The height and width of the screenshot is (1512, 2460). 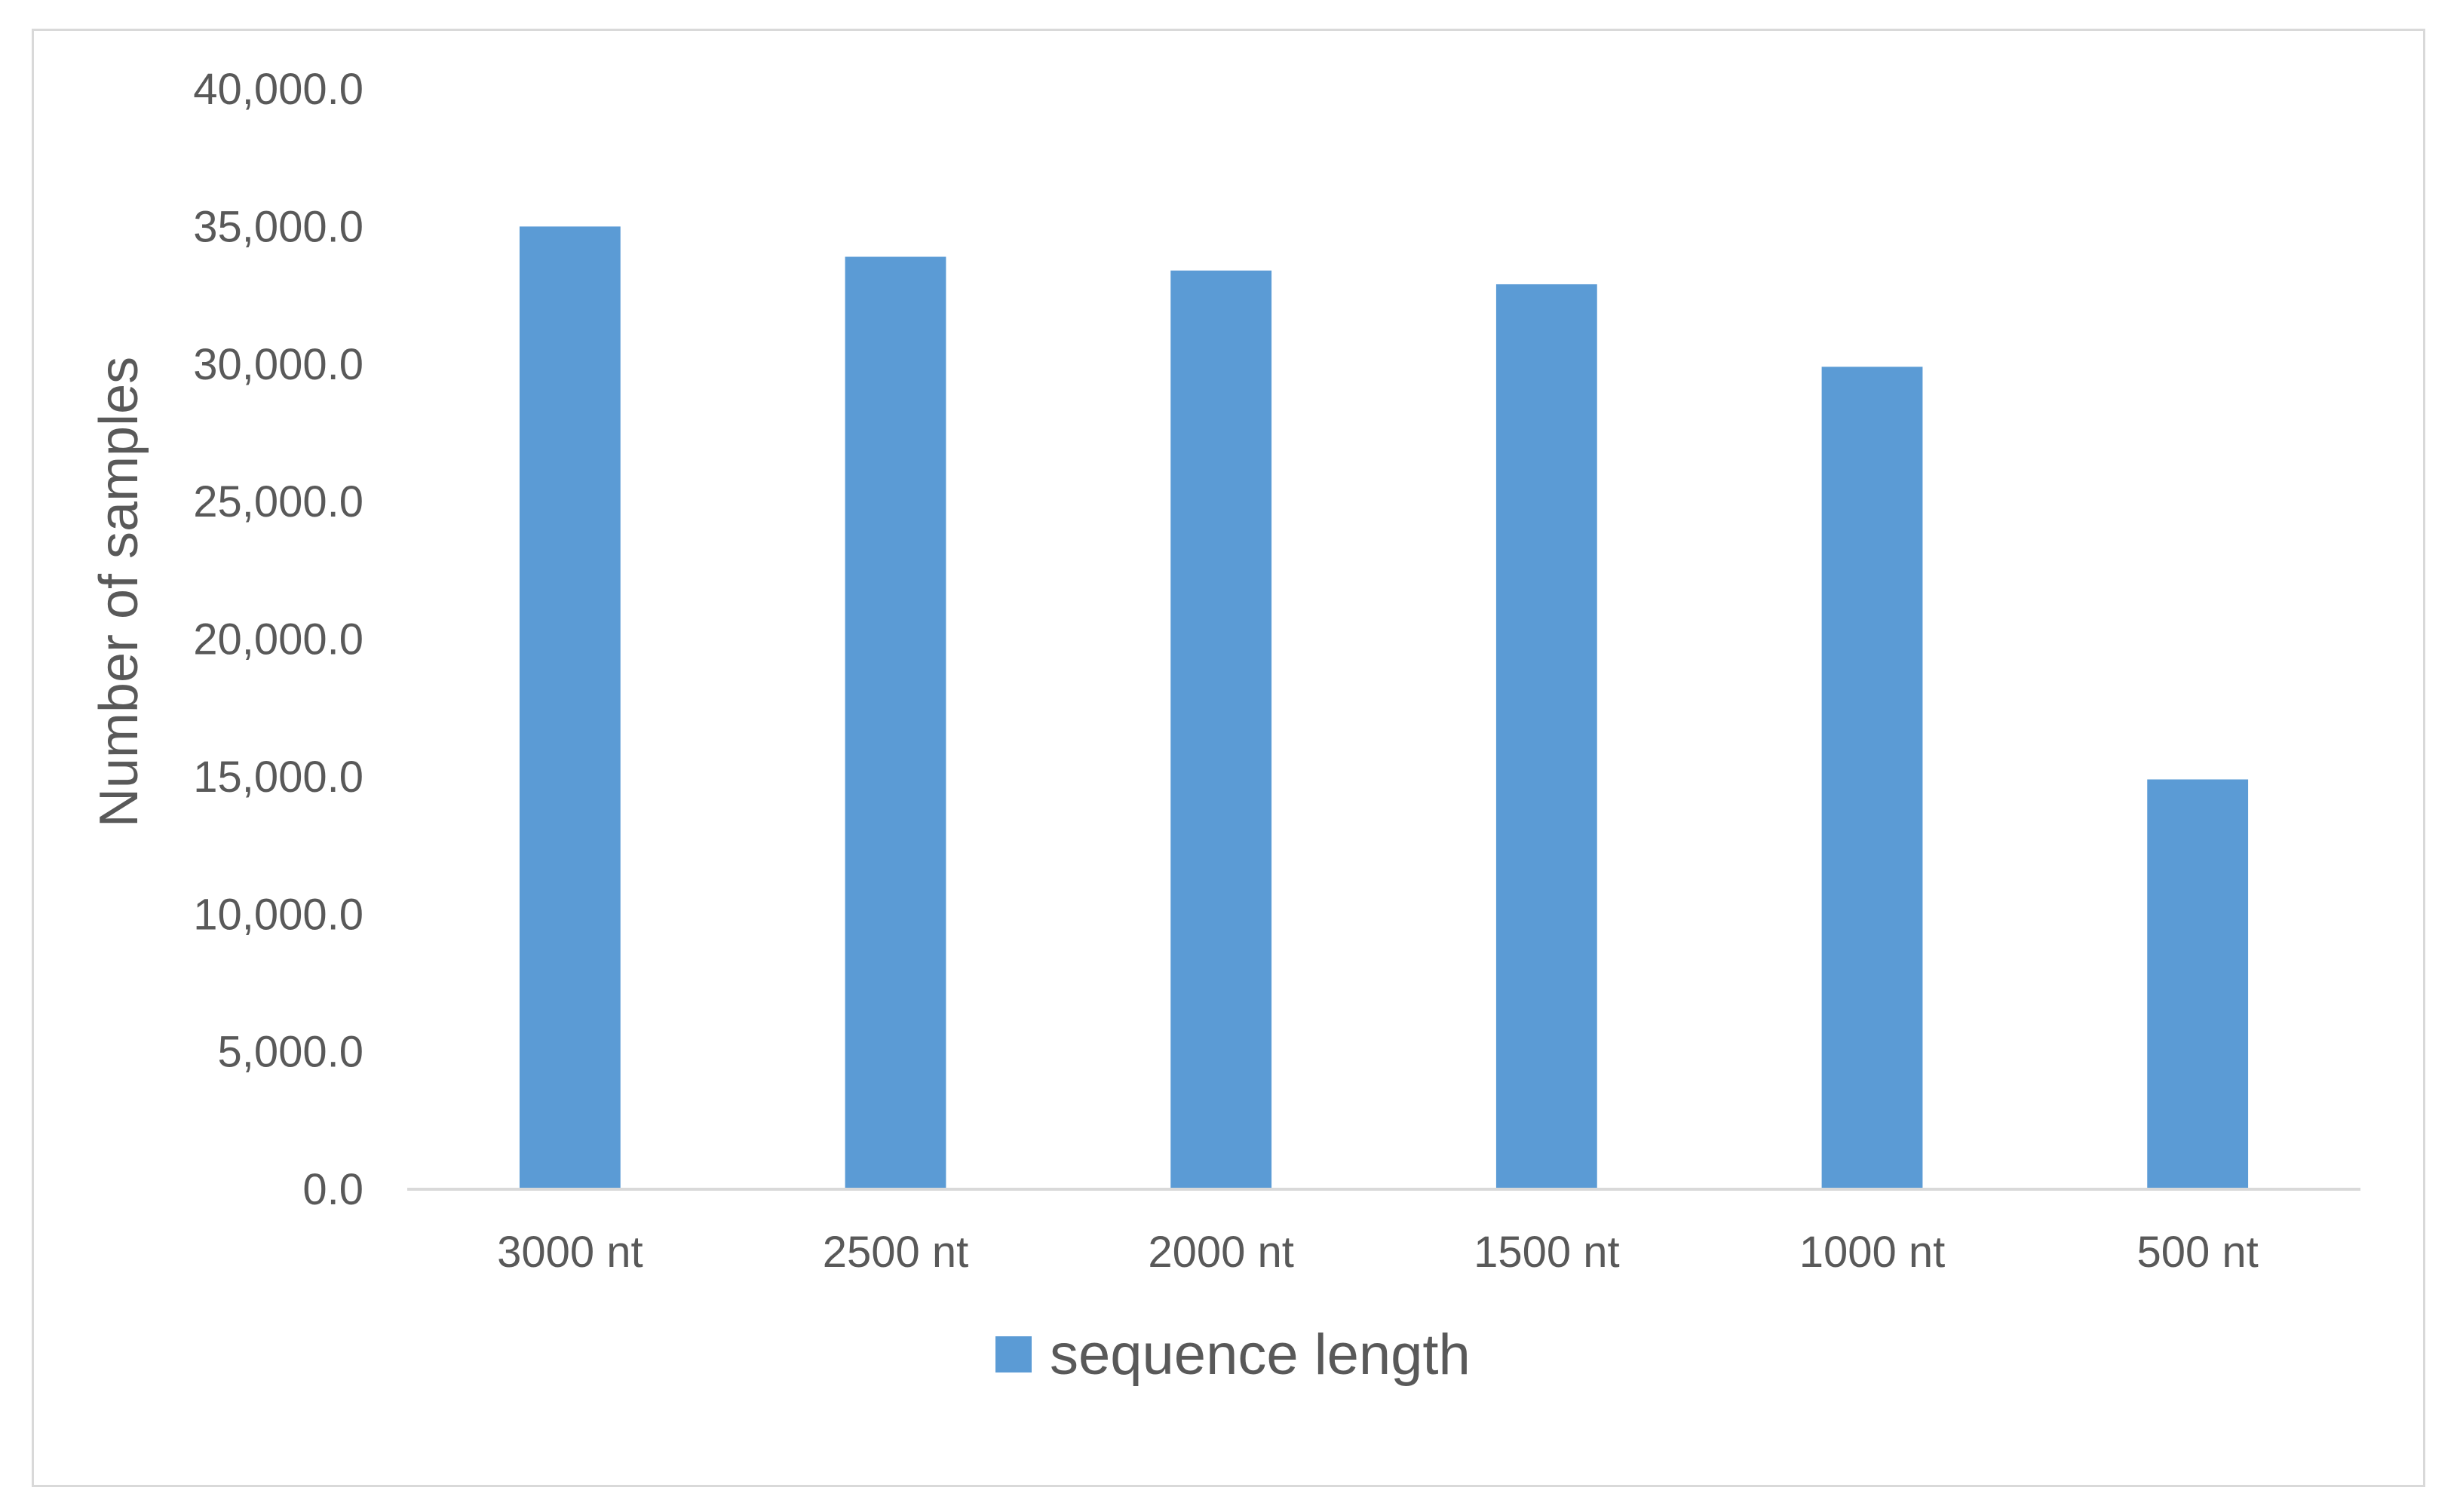 What do you see at coordinates (278, 227) in the screenshot?
I see `y-tick-label: 35,000.0` at bounding box center [278, 227].